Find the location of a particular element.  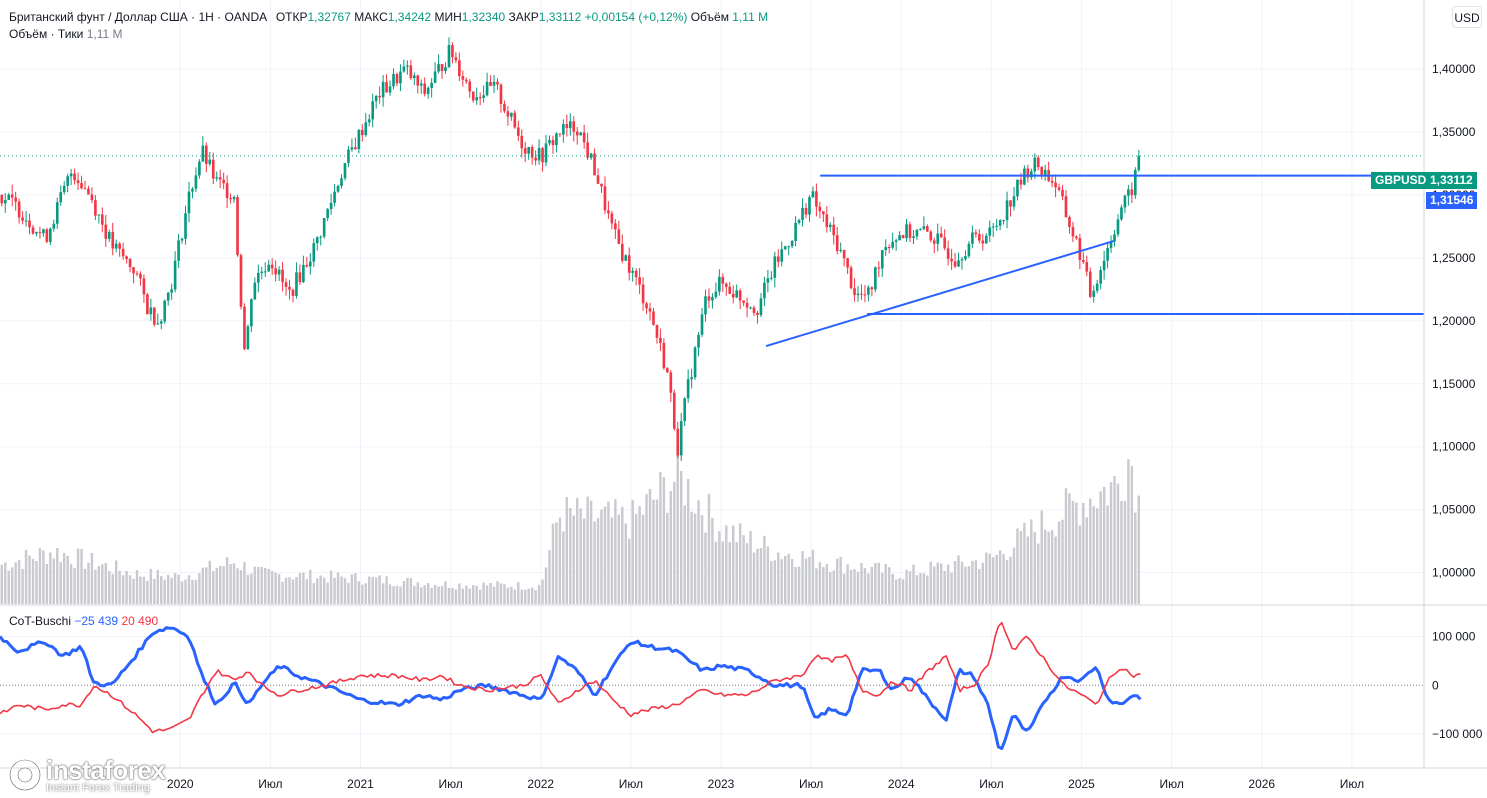

currency-button: USD is located at coordinates (1467, 17).